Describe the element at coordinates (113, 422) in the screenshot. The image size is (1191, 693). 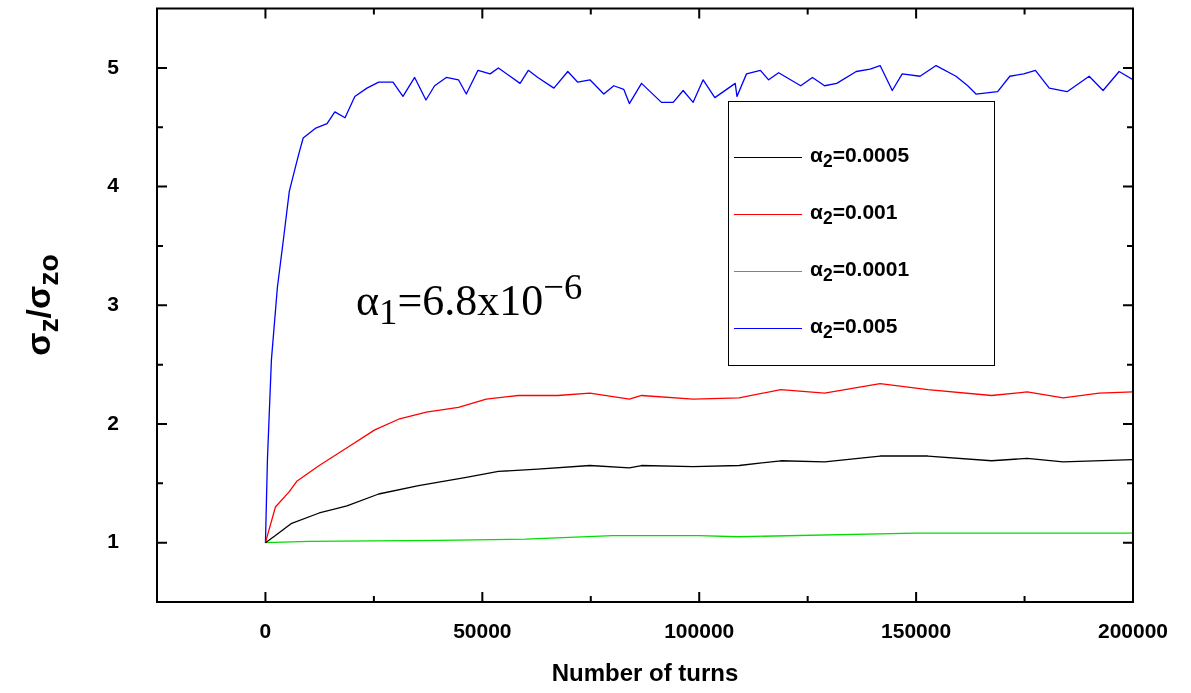
I see `y-tick-label: 2` at that location.